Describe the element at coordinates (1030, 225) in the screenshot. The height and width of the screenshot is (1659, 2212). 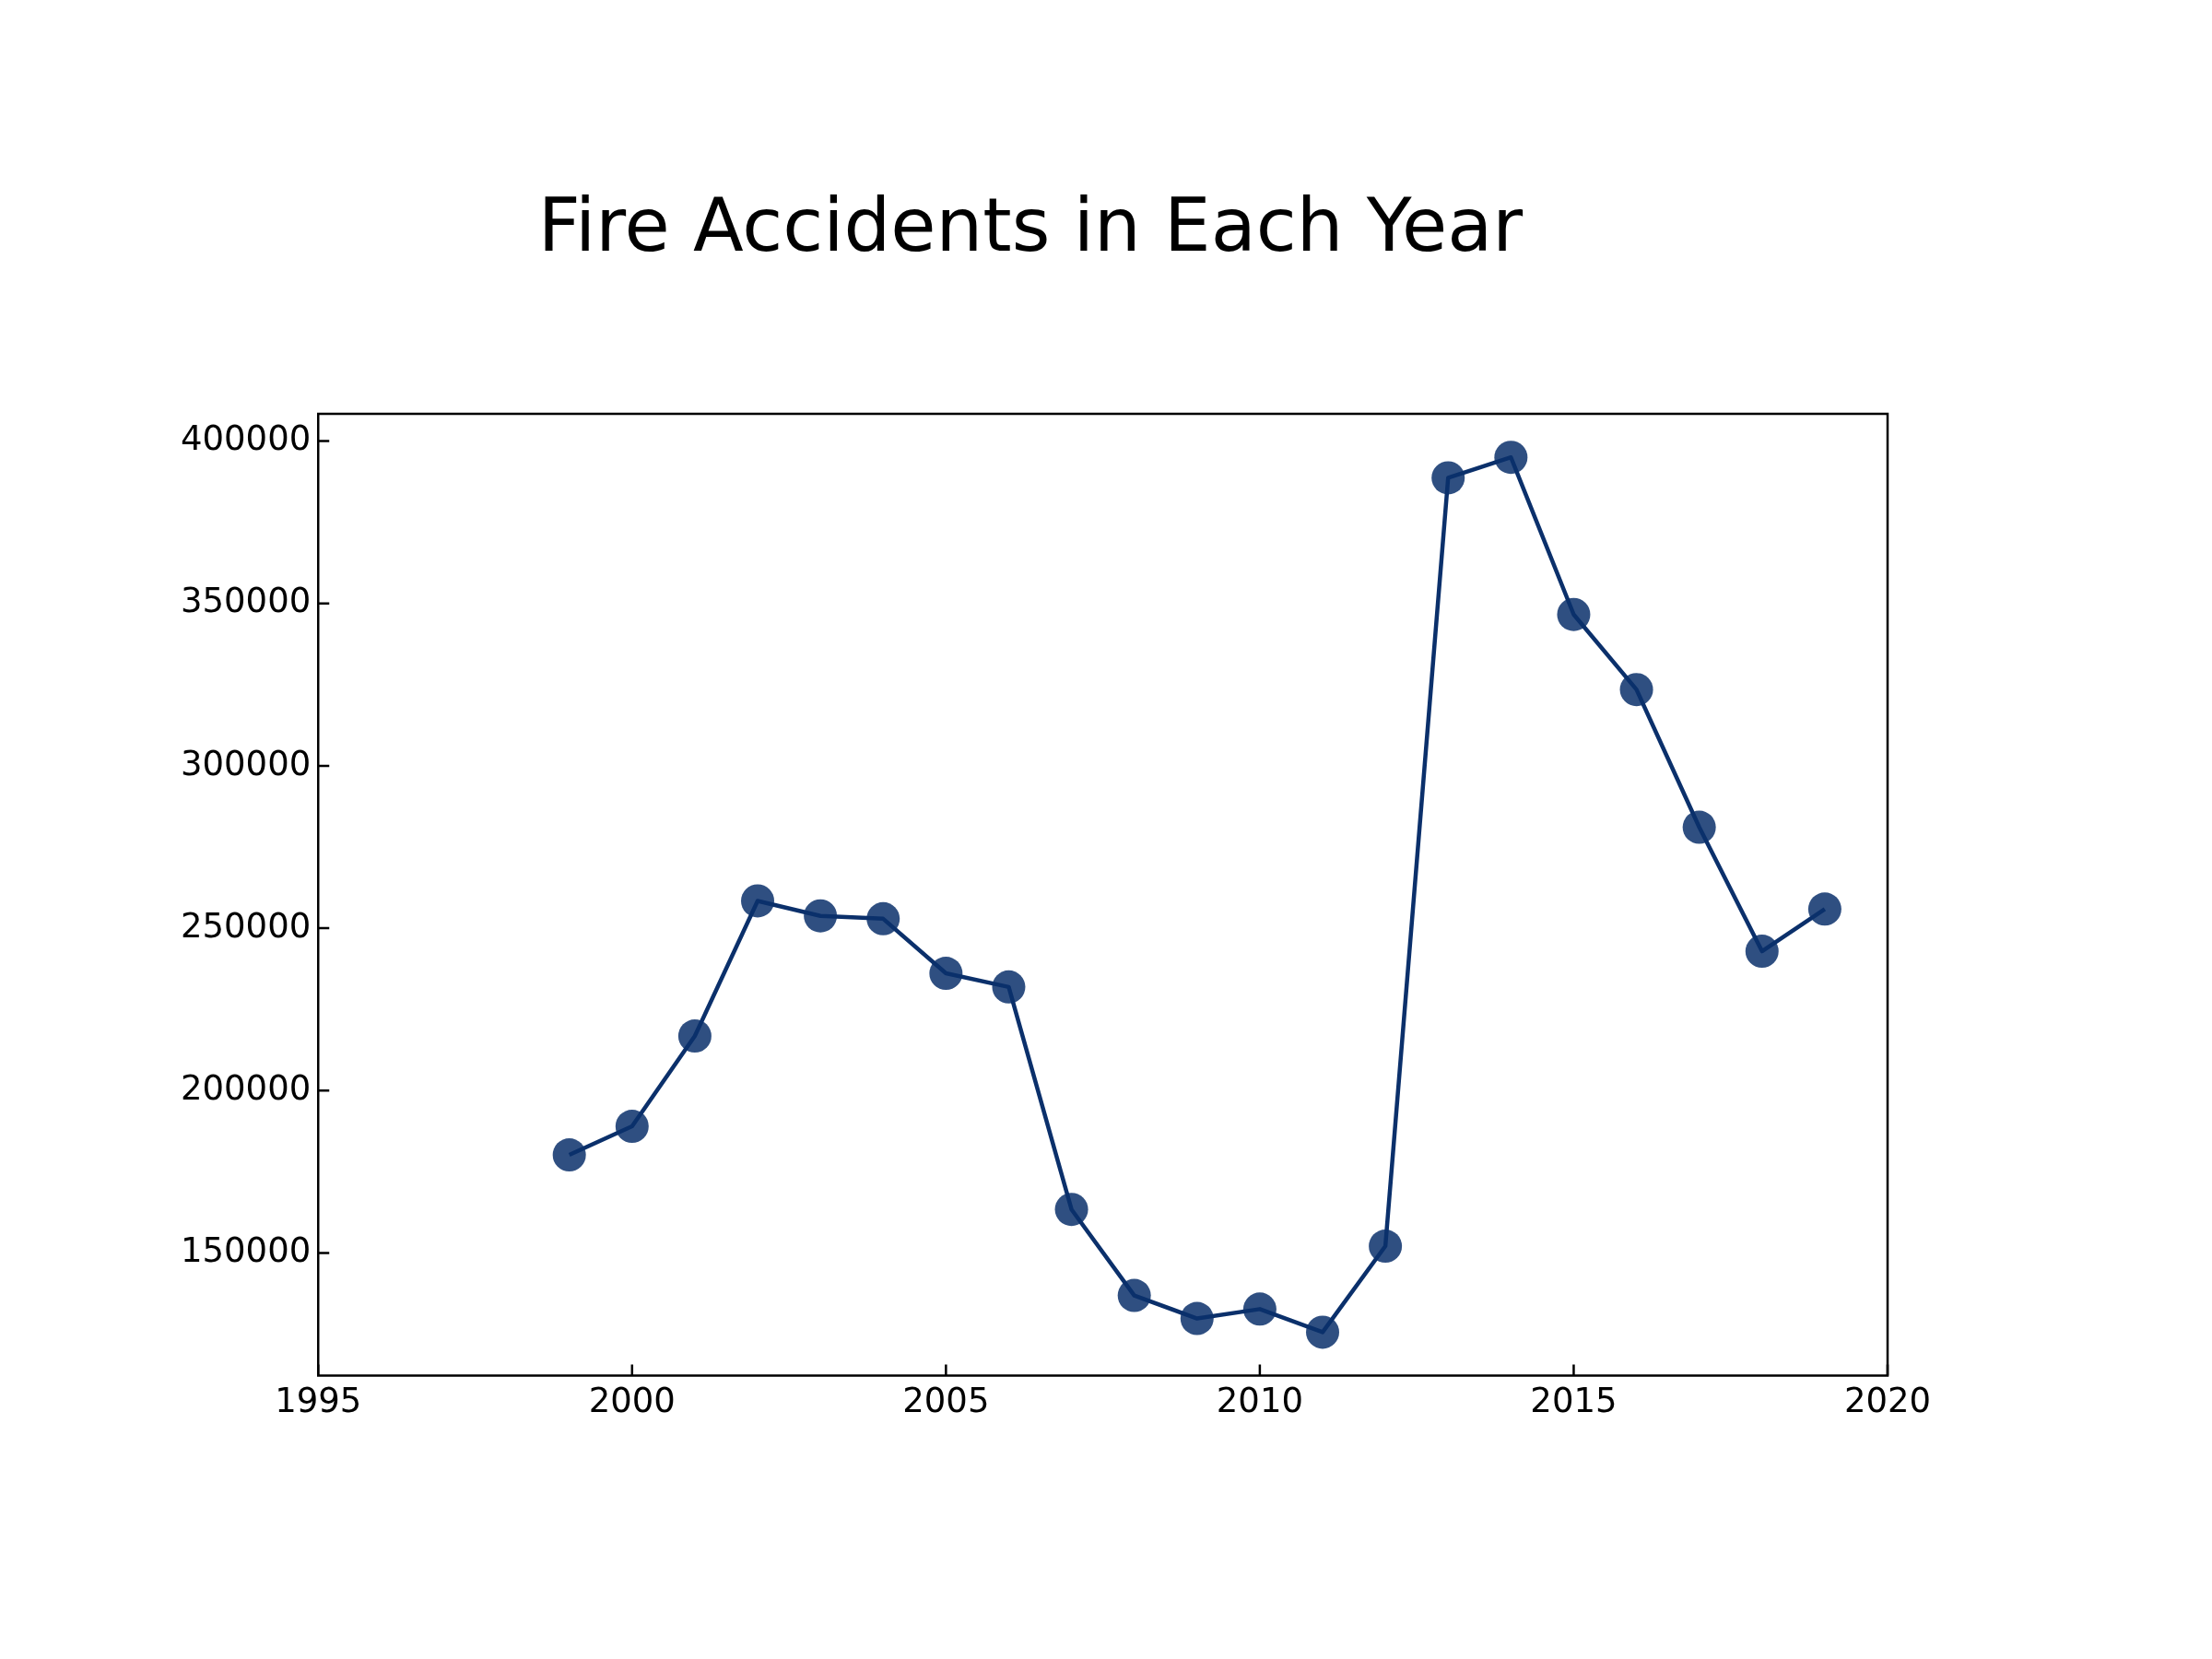
I see `chart-title: Fire Accidents in Each Year` at that location.